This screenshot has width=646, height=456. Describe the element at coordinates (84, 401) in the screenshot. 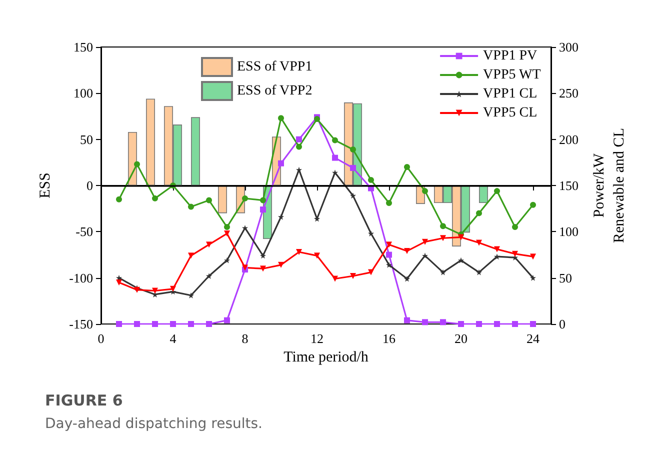

I see `text: FIGURE 6` at that location.